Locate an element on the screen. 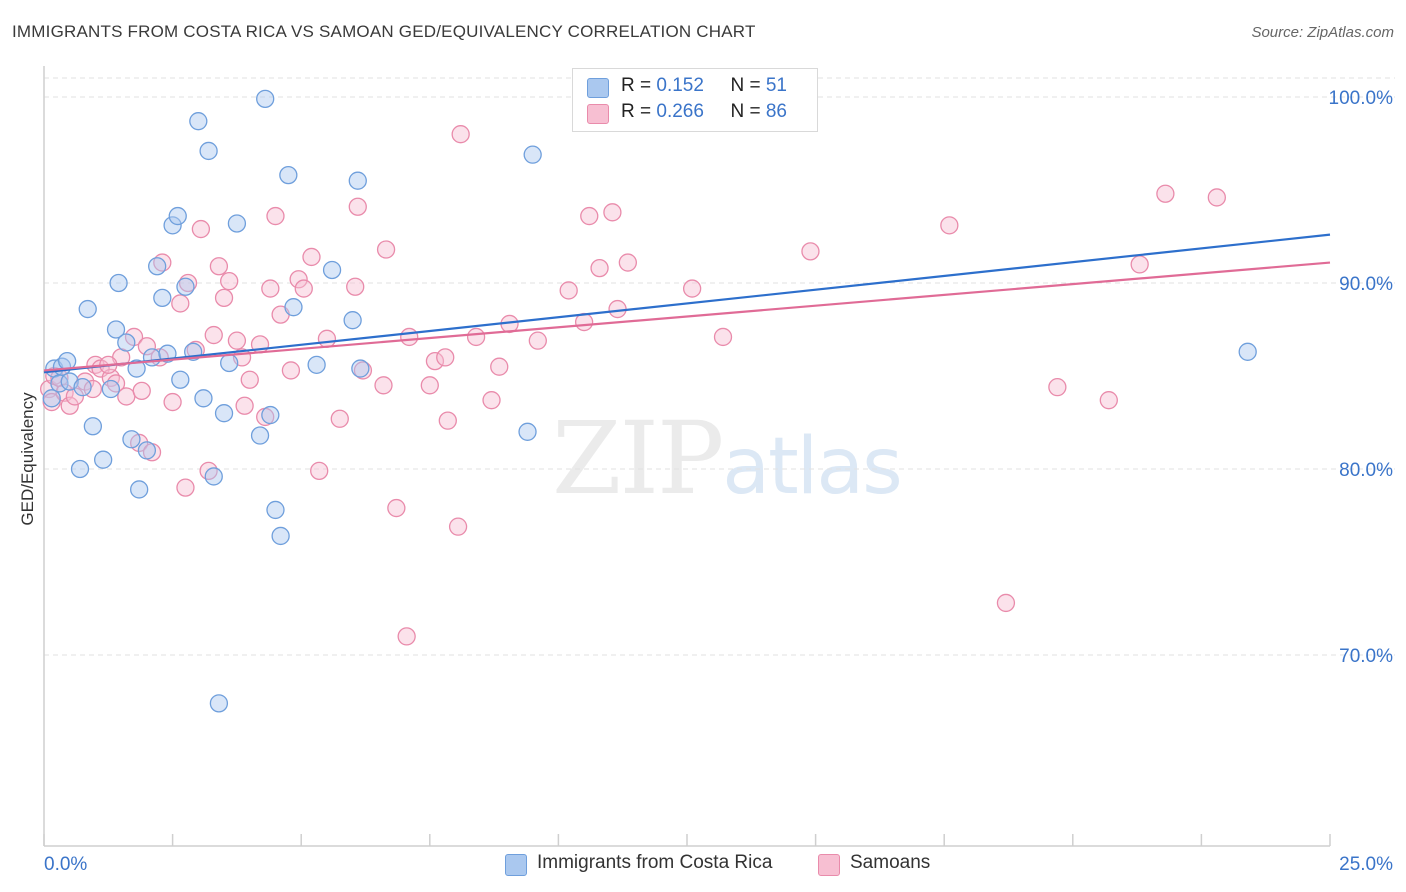  watermark-logo: ZIPatlas is located at coordinates (727, 458).